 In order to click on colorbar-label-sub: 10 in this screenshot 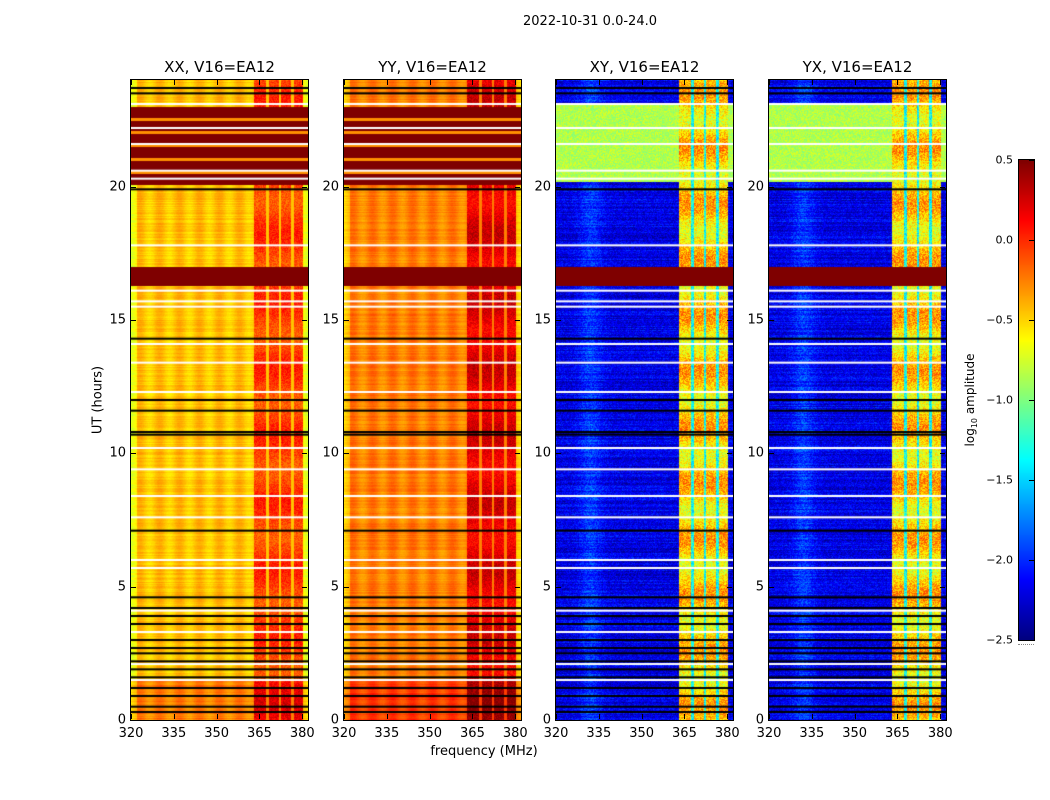, I will do `click(975, 423)`.